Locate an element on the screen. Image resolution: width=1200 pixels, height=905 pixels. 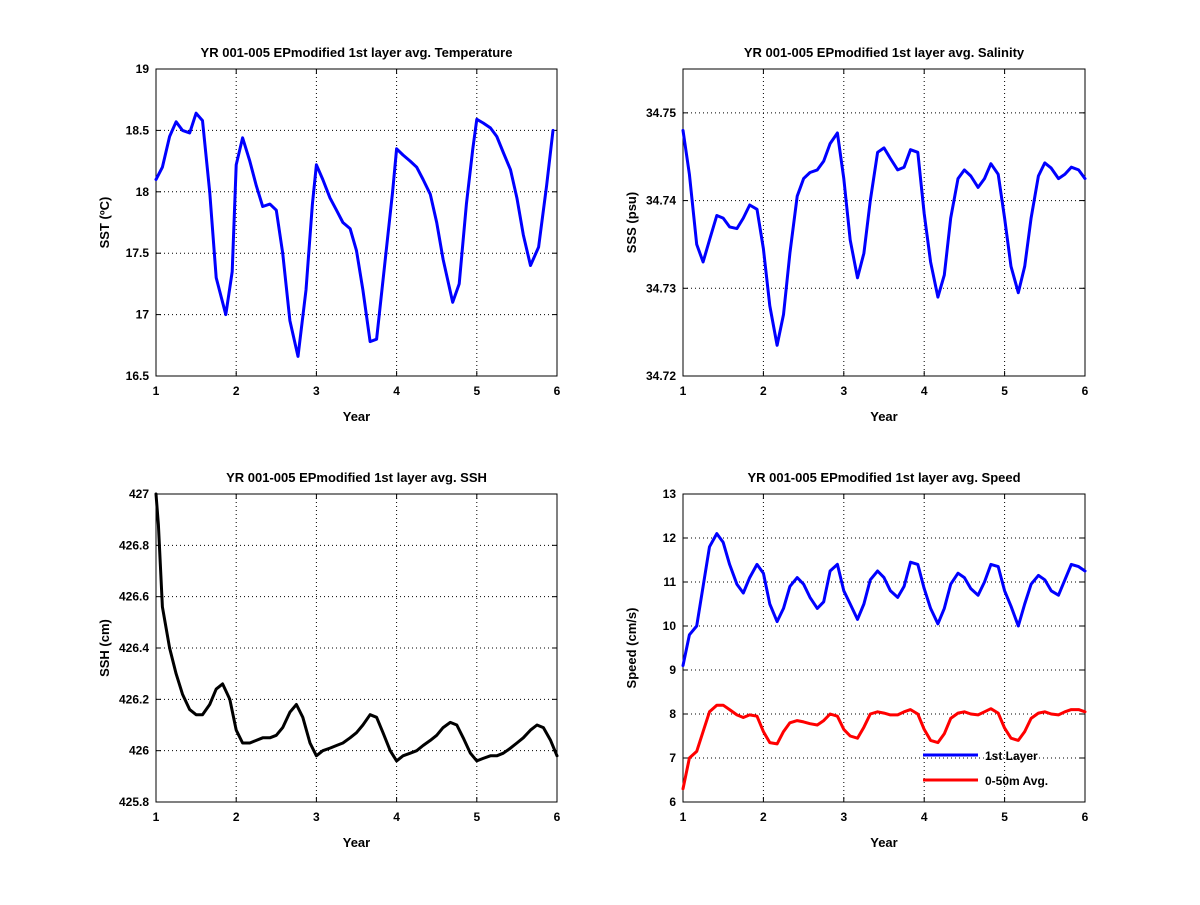
y-axis-label: Speed (cm/s) is located at coordinates (631, 648).